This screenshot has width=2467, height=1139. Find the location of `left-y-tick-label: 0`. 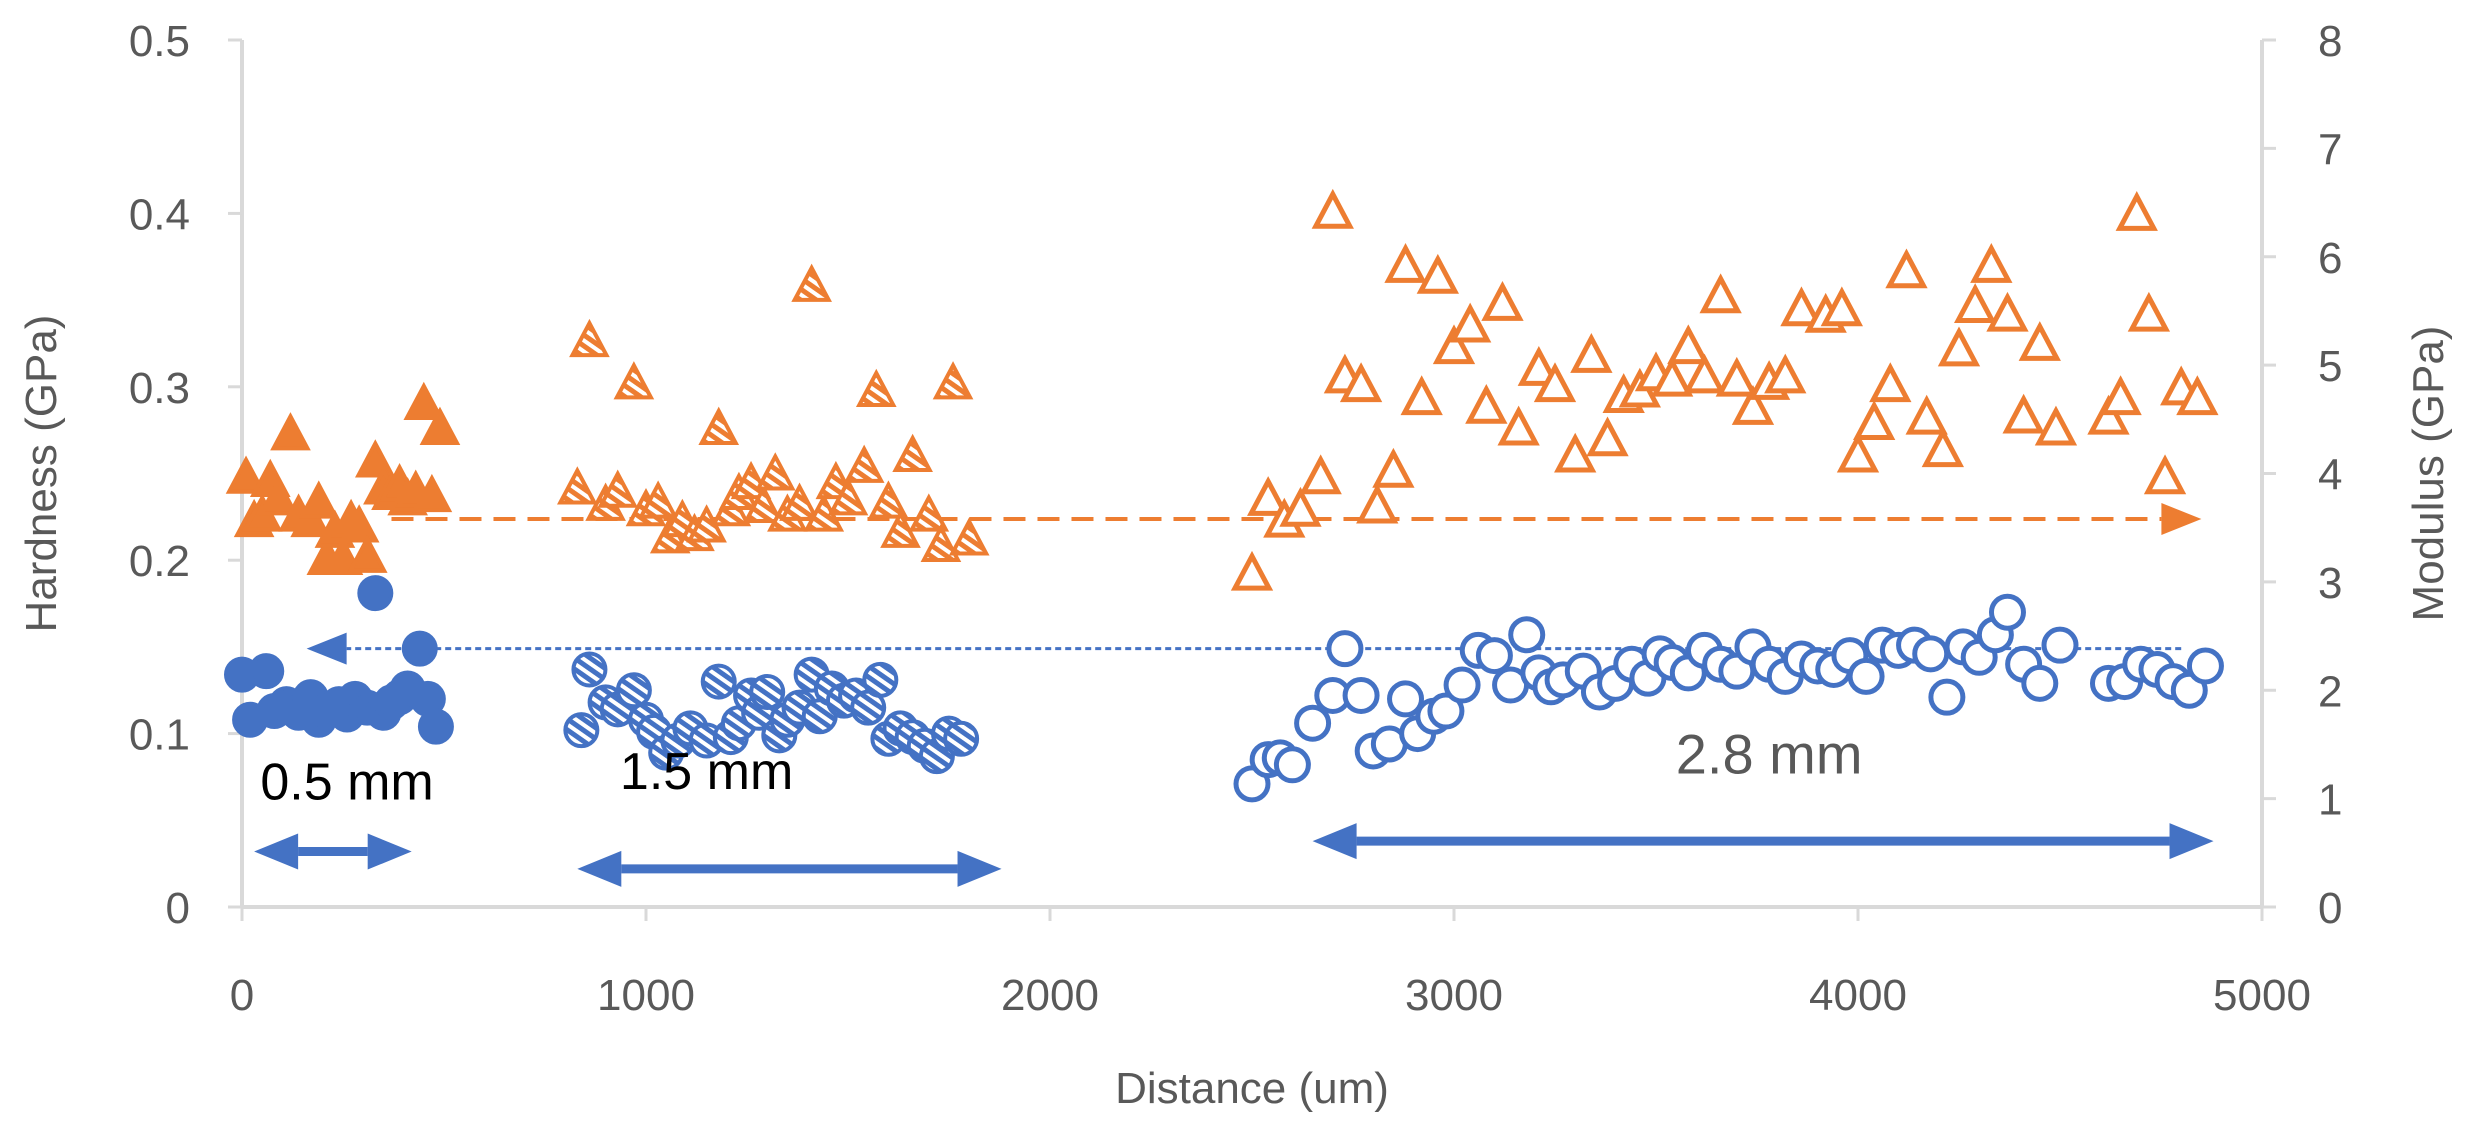

left-y-tick-label: 0 is located at coordinates (178, 908).